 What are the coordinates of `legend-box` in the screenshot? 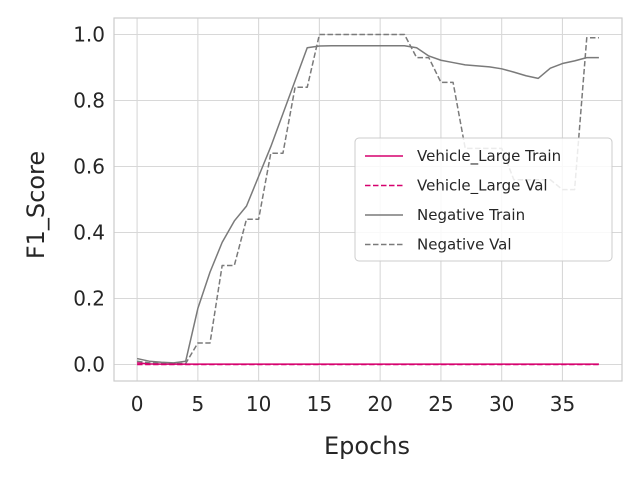 It's located at (483, 199).